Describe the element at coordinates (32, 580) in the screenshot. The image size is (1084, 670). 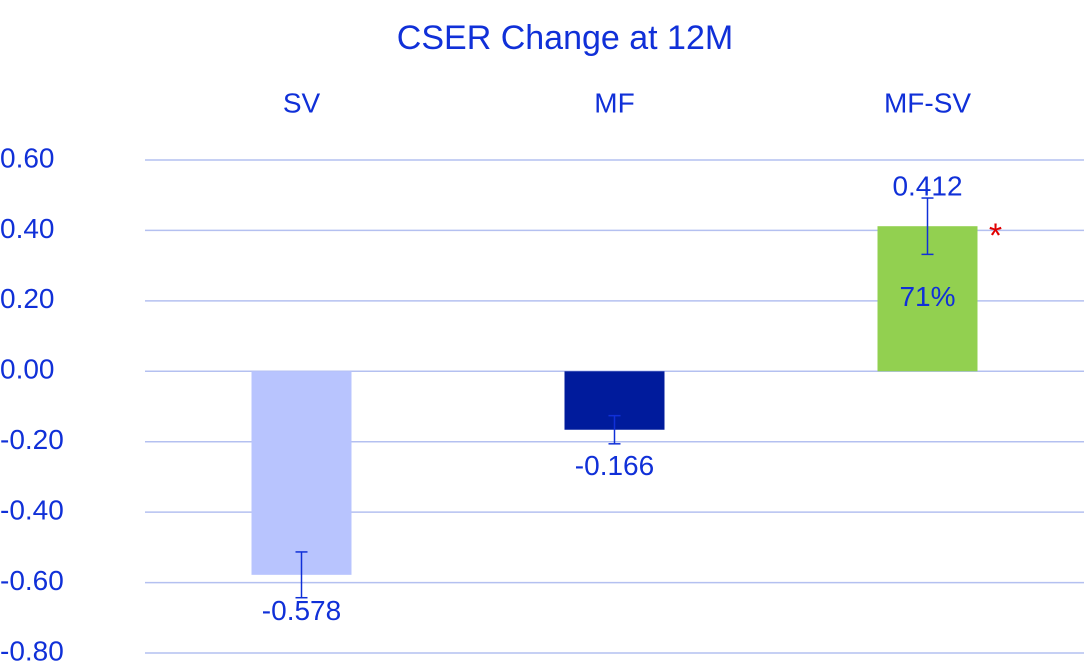
I see `y-tick-label: -0.60` at that location.